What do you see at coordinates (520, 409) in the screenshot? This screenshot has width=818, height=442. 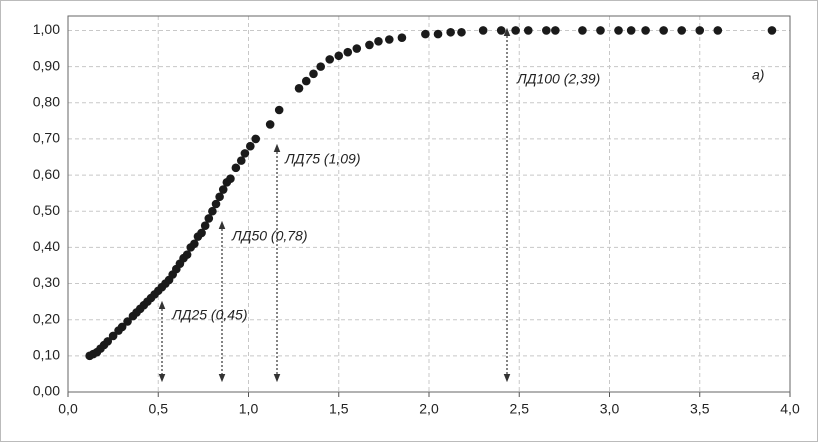 I see `x-tick-label: 2,5` at bounding box center [520, 409].